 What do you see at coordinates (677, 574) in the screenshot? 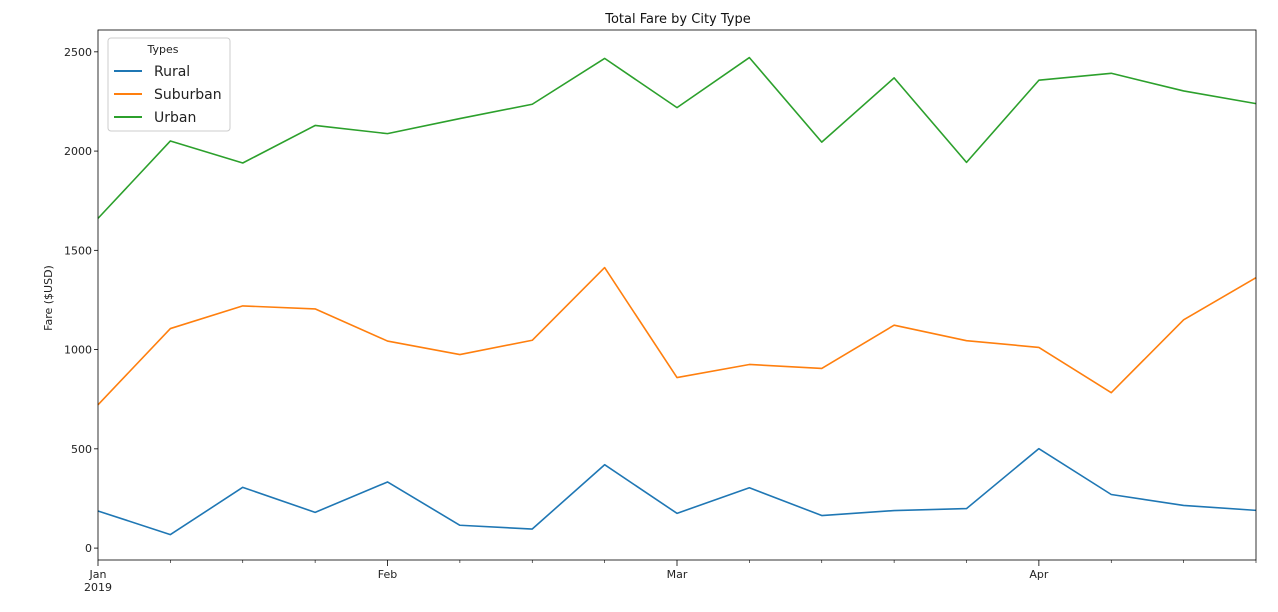
I see `x-tick-label: Mar` at bounding box center [677, 574].